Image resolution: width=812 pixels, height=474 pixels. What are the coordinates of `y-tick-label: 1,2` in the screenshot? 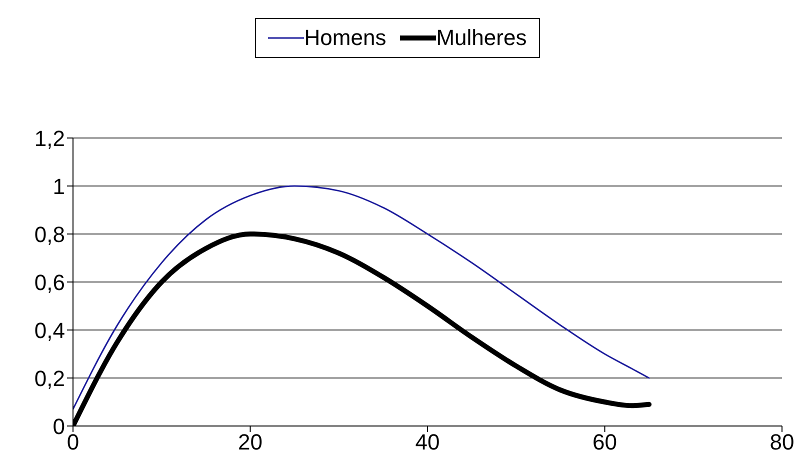 It's located at (49, 138).